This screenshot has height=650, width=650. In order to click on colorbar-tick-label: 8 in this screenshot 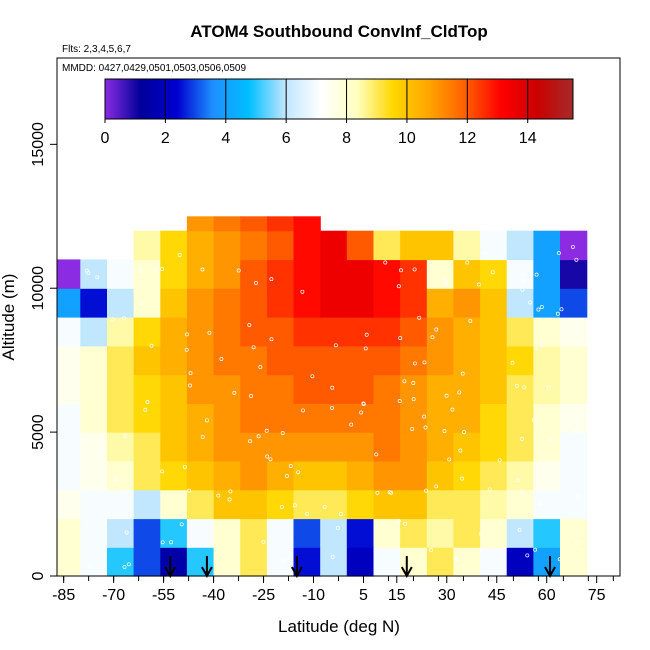, I will do `click(346, 138)`.